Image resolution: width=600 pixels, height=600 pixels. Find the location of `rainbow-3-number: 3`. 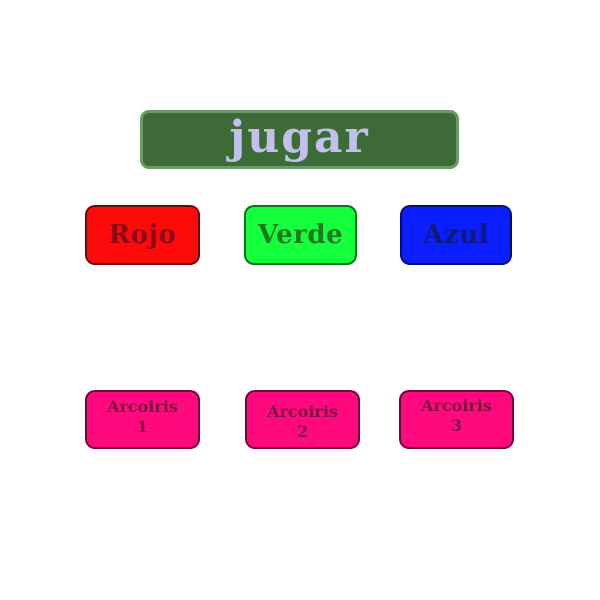

rainbow-3-number: 3 is located at coordinates (456, 425).